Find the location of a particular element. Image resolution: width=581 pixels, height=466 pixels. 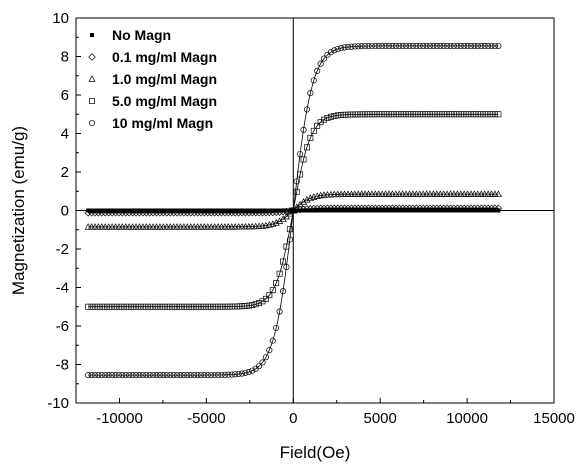

legend-label: 5.0 mg/ml Magn is located at coordinates (164, 101).